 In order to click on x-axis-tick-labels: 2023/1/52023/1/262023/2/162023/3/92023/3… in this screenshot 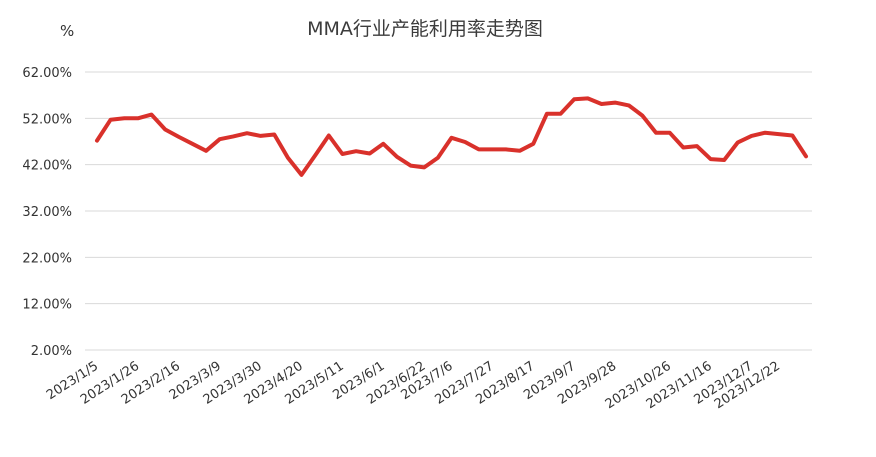, I will do `click(413, 385)`.